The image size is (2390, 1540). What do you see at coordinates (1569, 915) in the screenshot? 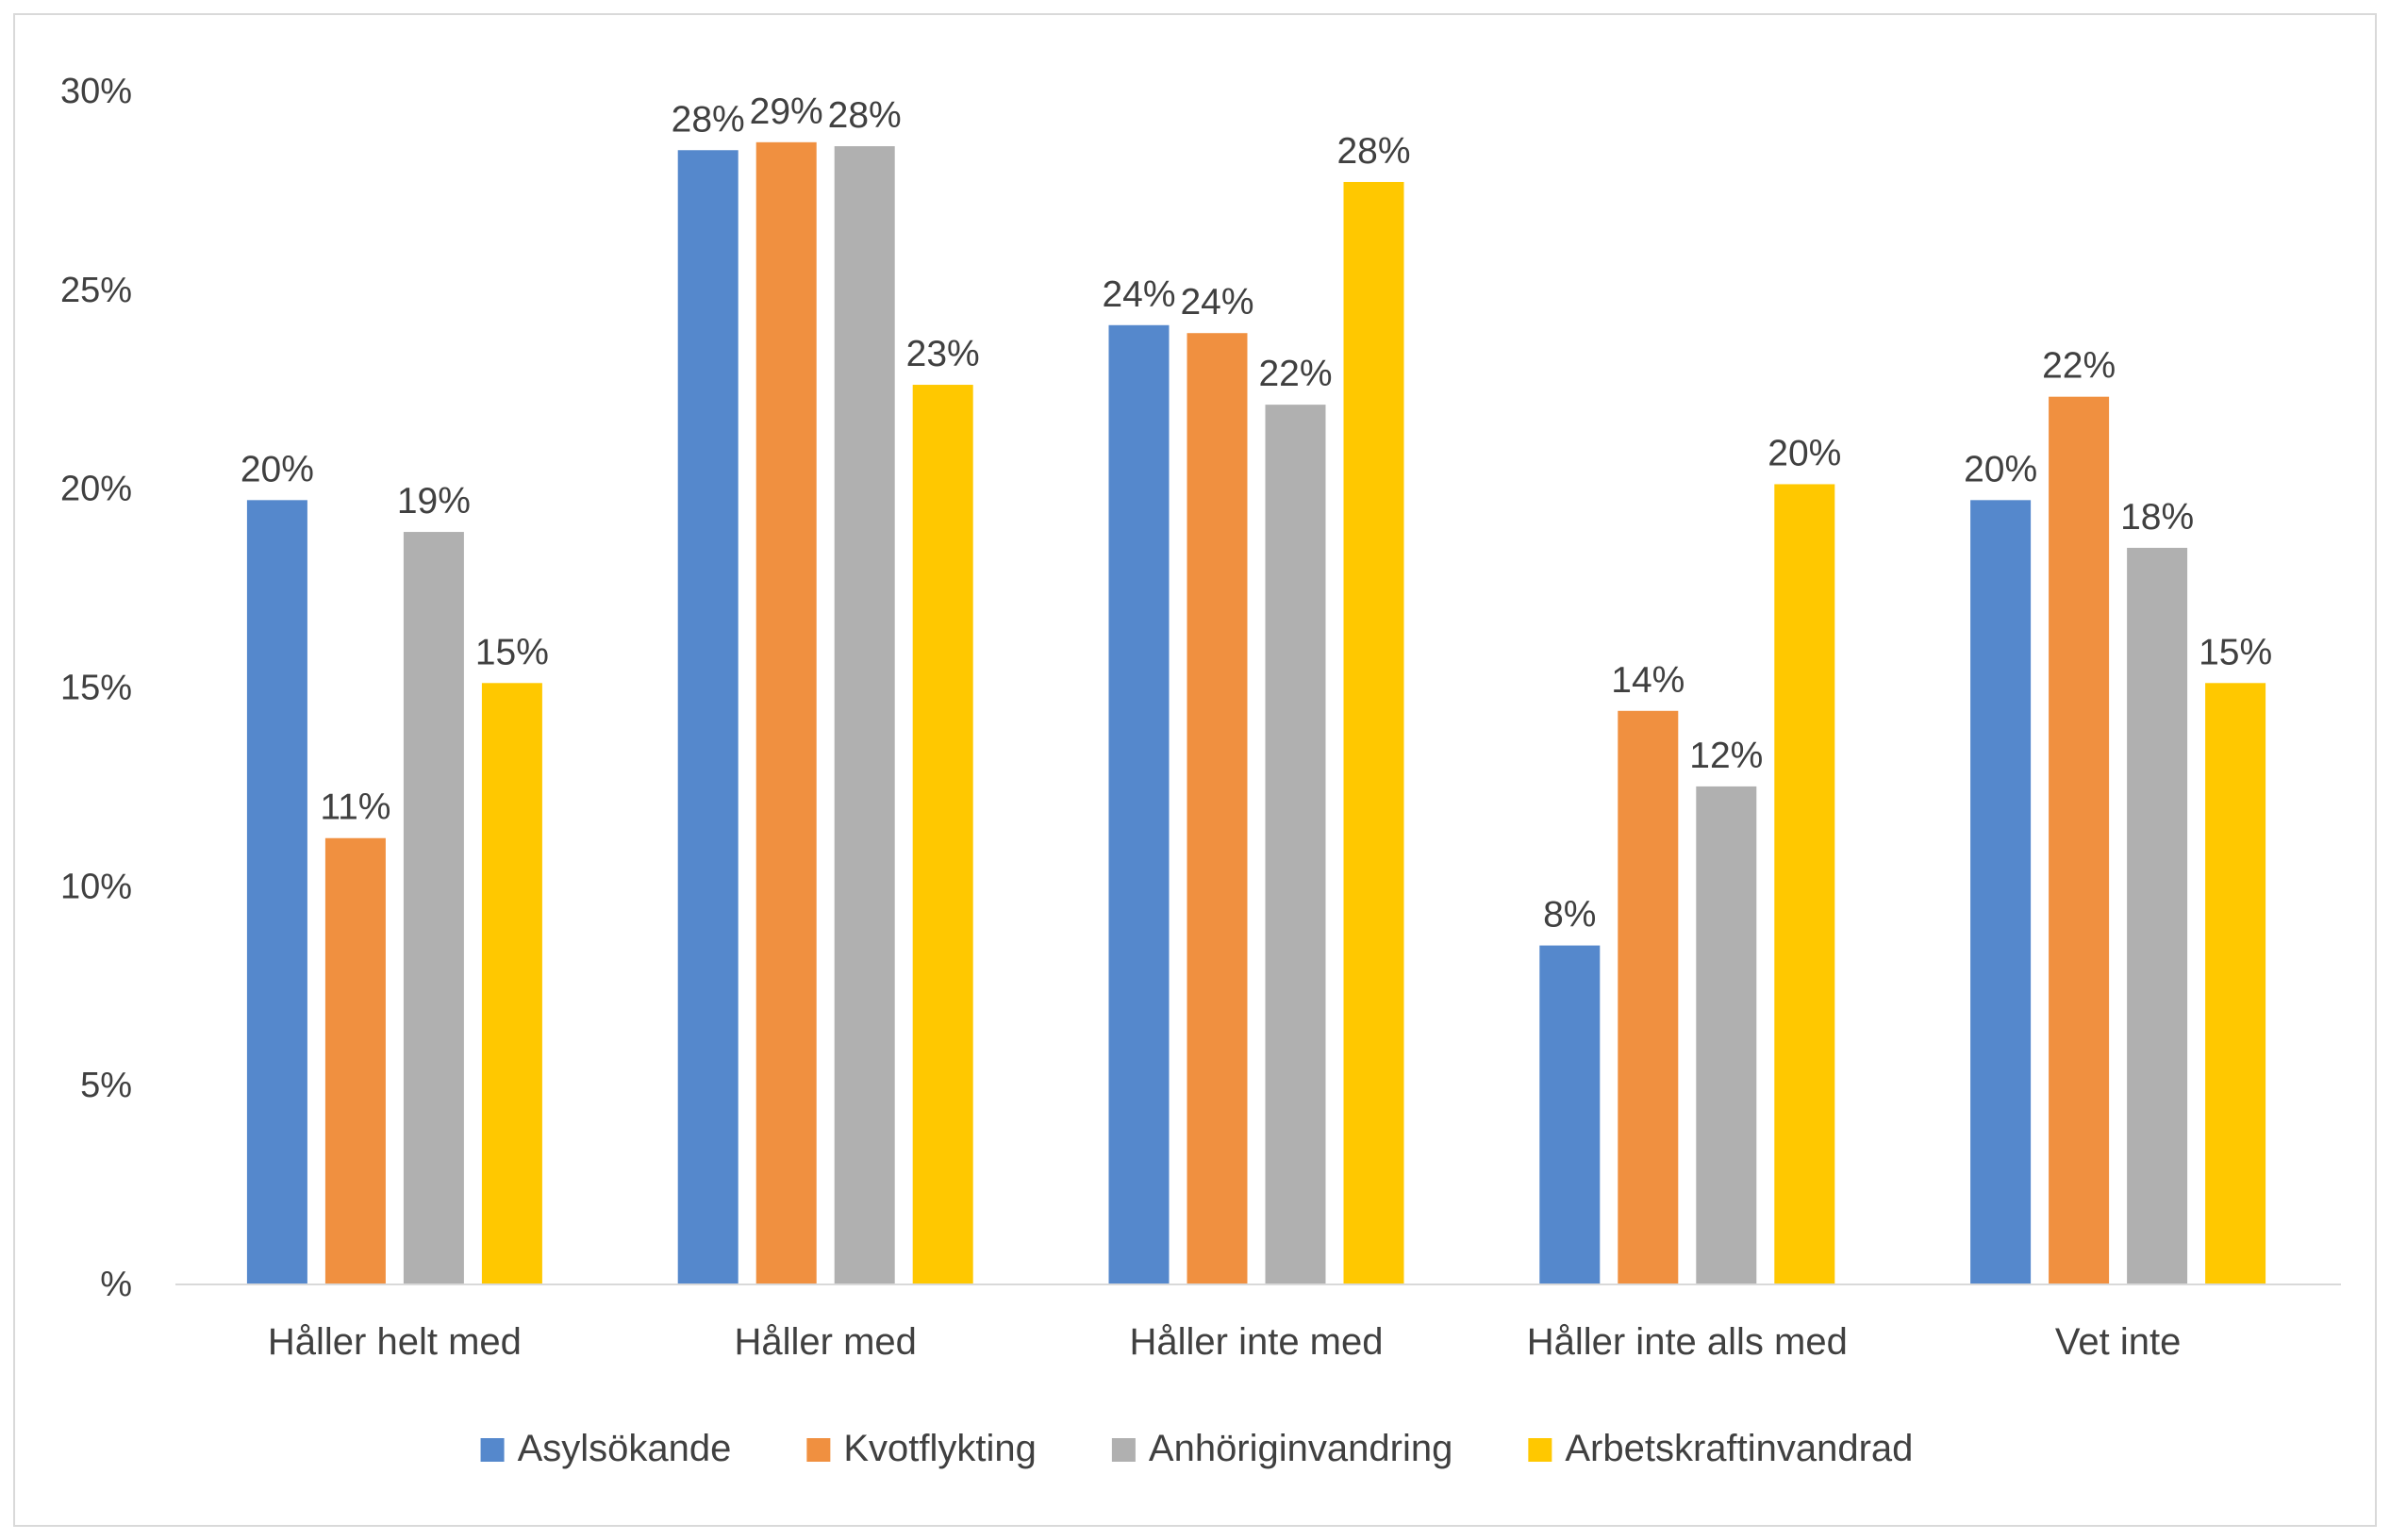
I see `data-label: 8%` at bounding box center [1569, 915].